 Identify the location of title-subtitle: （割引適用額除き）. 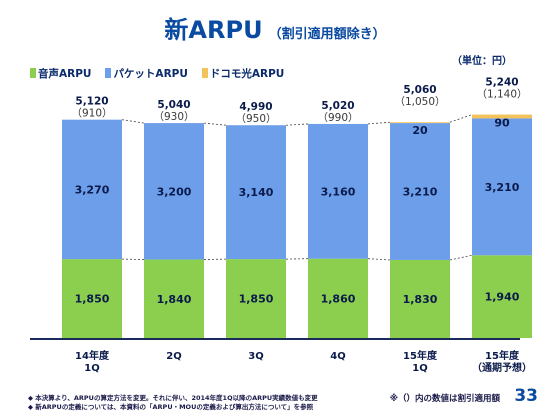
(327, 34).